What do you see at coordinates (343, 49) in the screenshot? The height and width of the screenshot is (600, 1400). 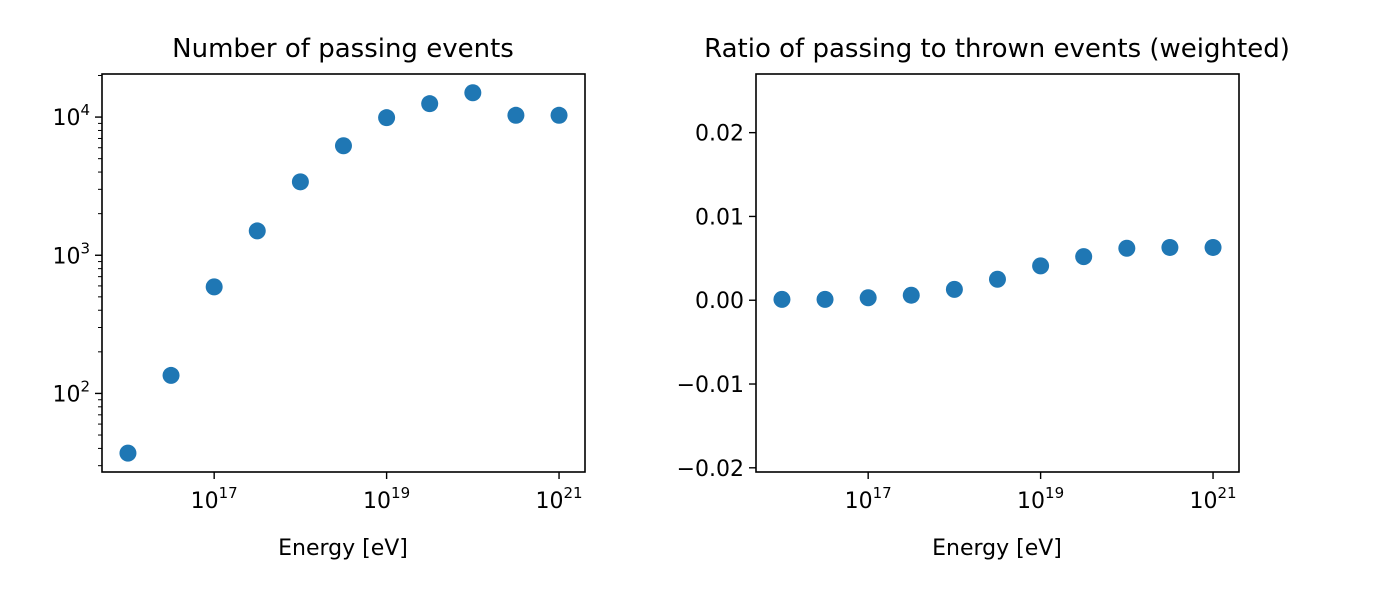 I see `chart-title: Number of passing events` at bounding box center [343, 49].